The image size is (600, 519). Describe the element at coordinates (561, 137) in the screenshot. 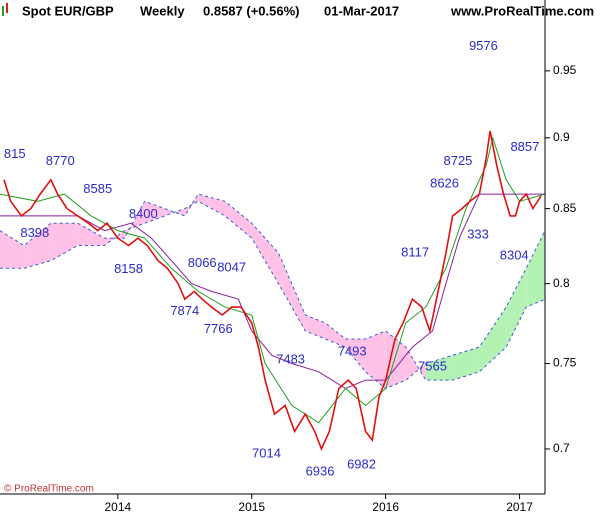

I see `y-tick-label: 0.9` at that location.